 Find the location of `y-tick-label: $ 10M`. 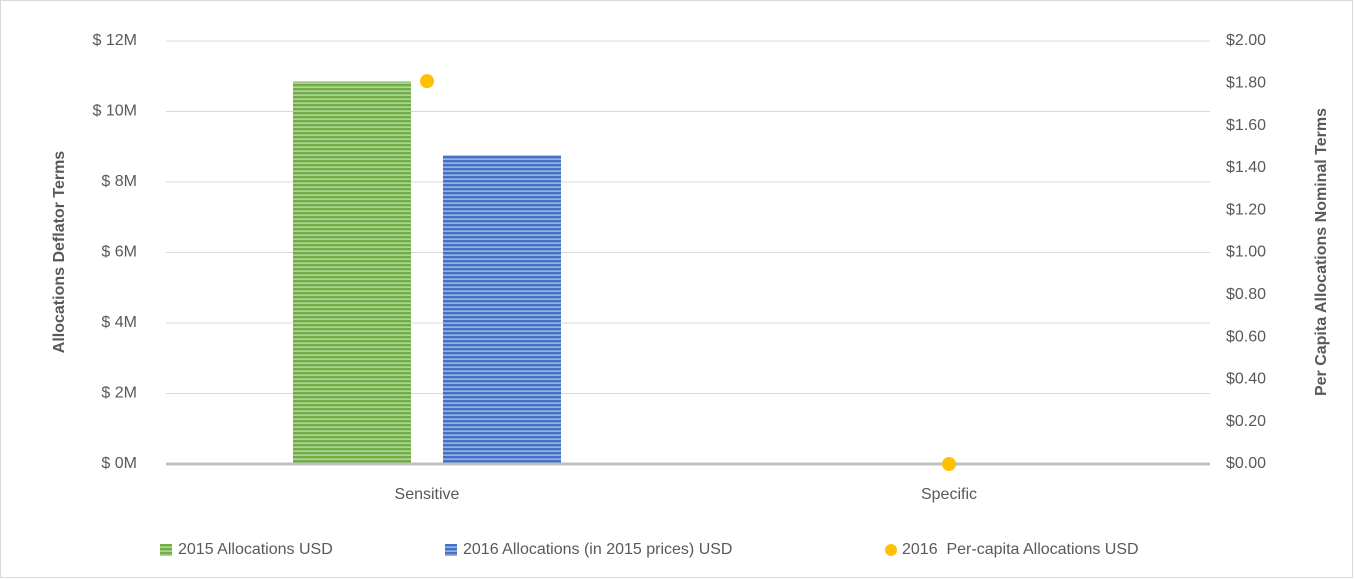

y-tick-label: $ 10M is located at coordinates (115, 111).